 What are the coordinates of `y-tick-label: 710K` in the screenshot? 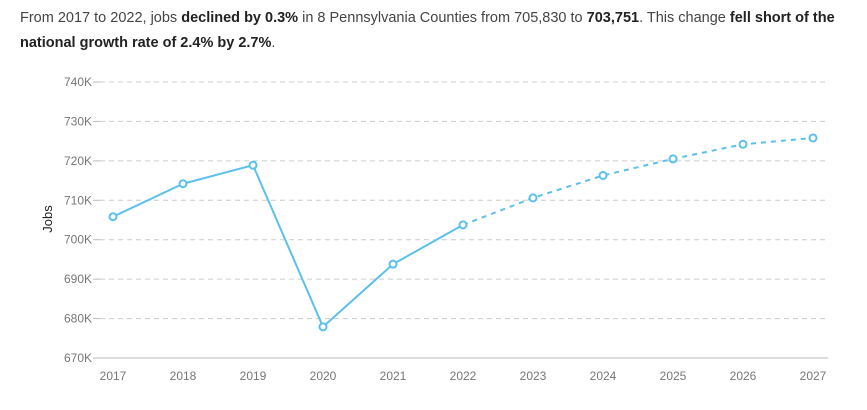 It's located at (78, 200).